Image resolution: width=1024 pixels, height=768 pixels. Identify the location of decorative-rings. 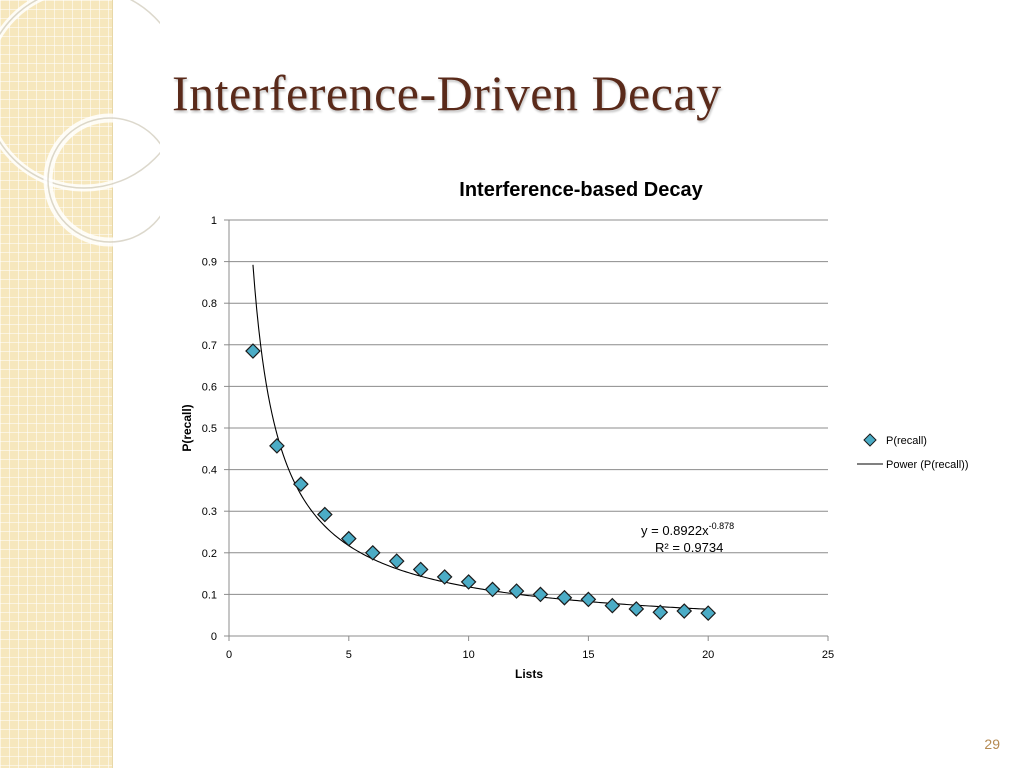
(80, 123).